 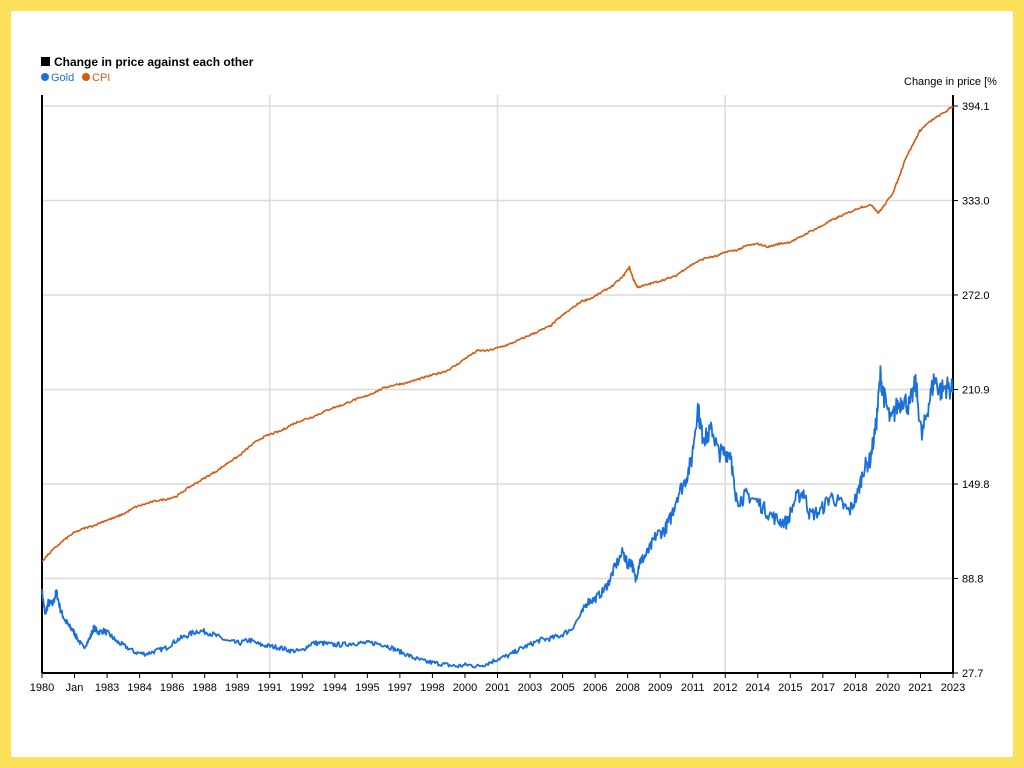 I want to click on legend-gold-label: Gold, so click(x=62, y=78).